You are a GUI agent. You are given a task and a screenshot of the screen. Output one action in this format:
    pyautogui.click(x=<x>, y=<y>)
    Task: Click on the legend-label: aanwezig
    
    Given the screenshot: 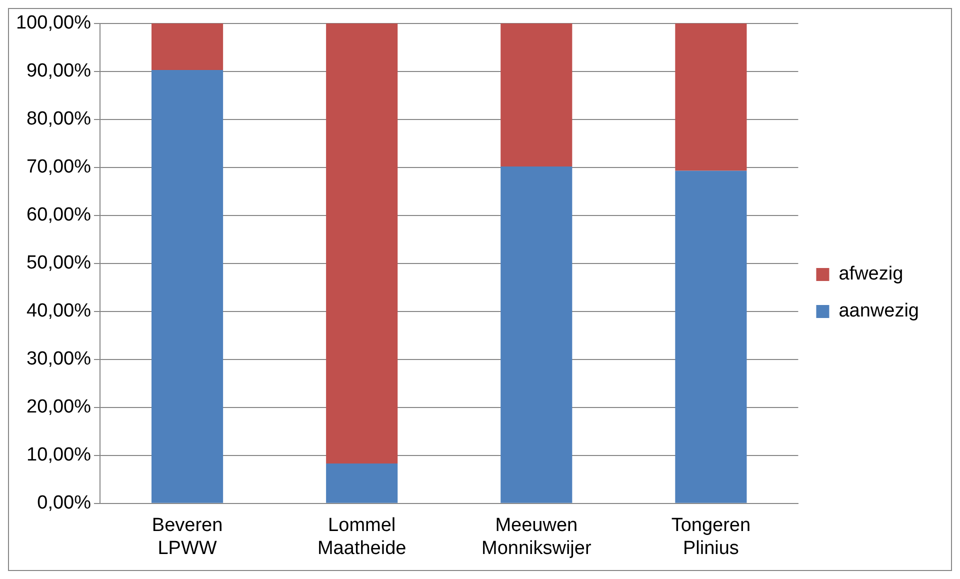 What is the action you would take?
    pyautogui.click(x=879, y=311)
    